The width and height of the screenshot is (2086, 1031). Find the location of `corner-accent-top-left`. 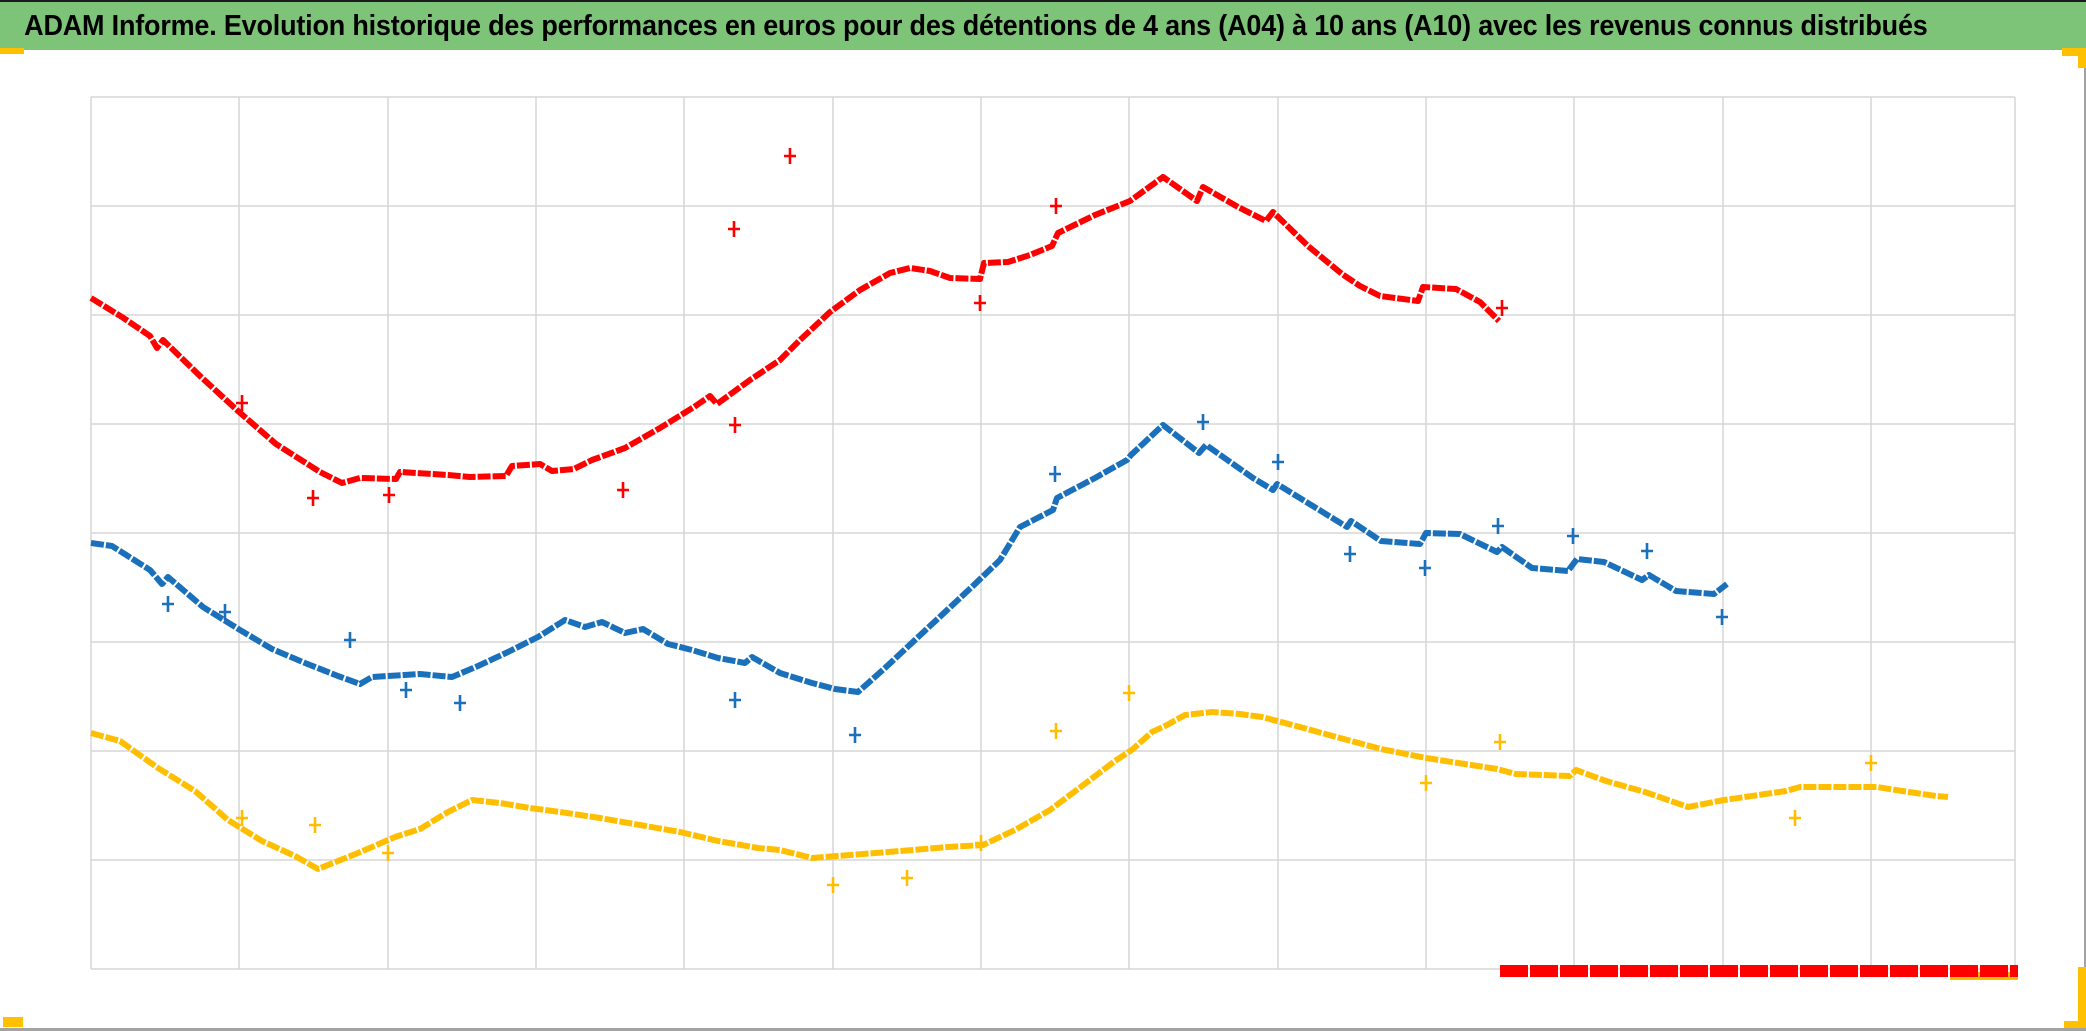

corner-accent-top-left is located at coordinates (12, 51).